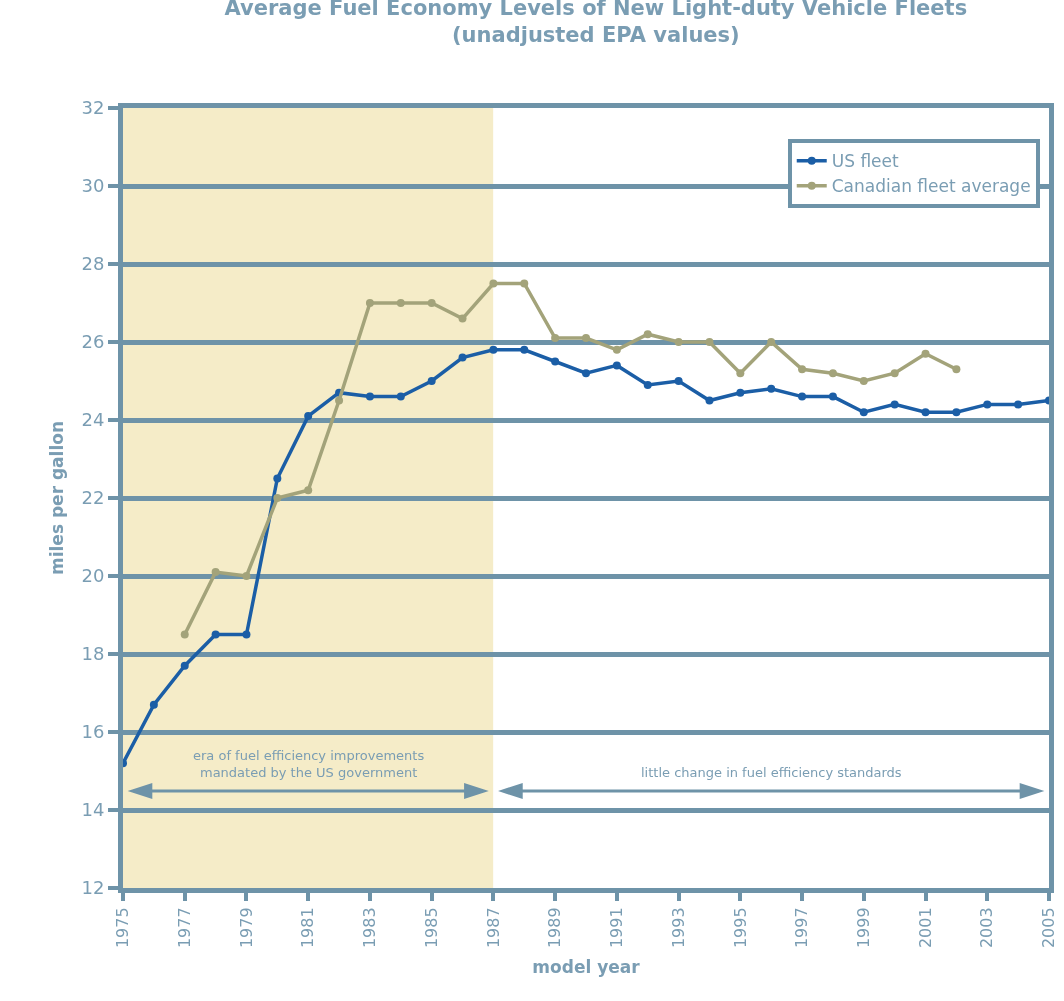  Describe the element at coordinates (740, 928) in the screenshot. I see `x-tick-label: 1995` at that location.